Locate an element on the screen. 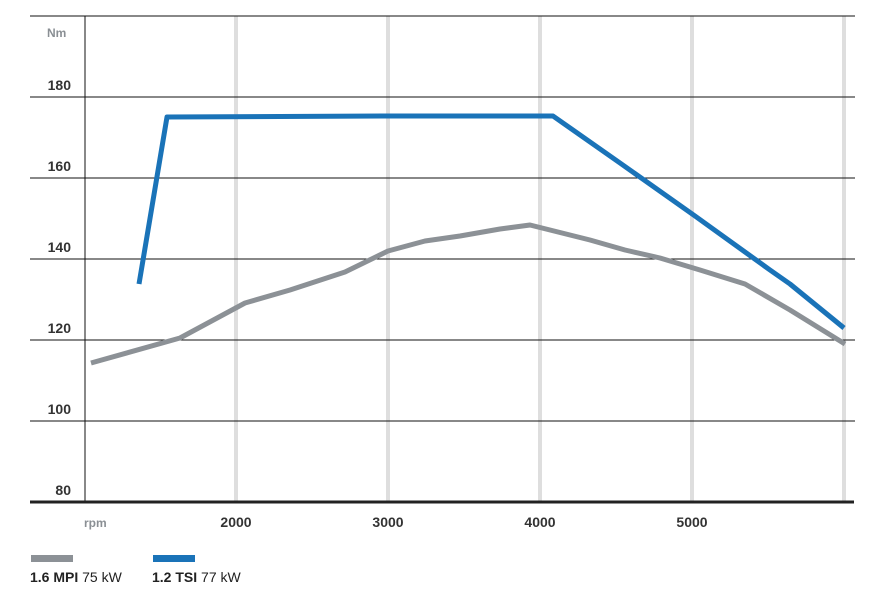  legend-series-power-tsi: 77 kW is located at coordinates (221, 577).